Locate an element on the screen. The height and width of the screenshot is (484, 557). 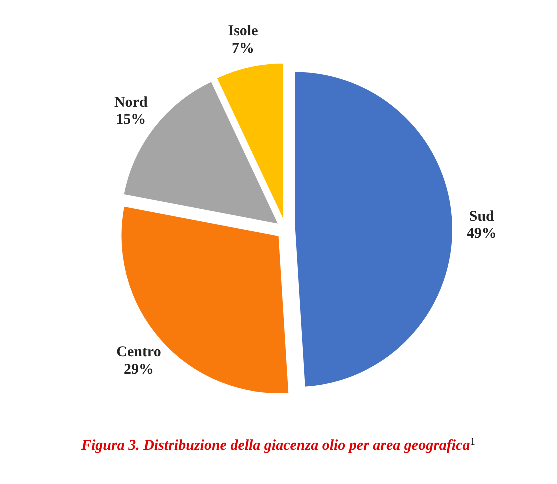
slice-label: Centro is located at coordinates (139, 352).